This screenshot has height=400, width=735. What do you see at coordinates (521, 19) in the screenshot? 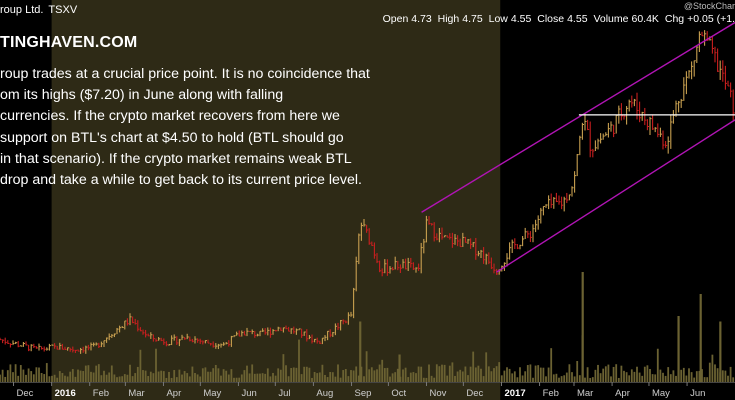
I see `low-value: 4.55` at bounding box center [521, 19].